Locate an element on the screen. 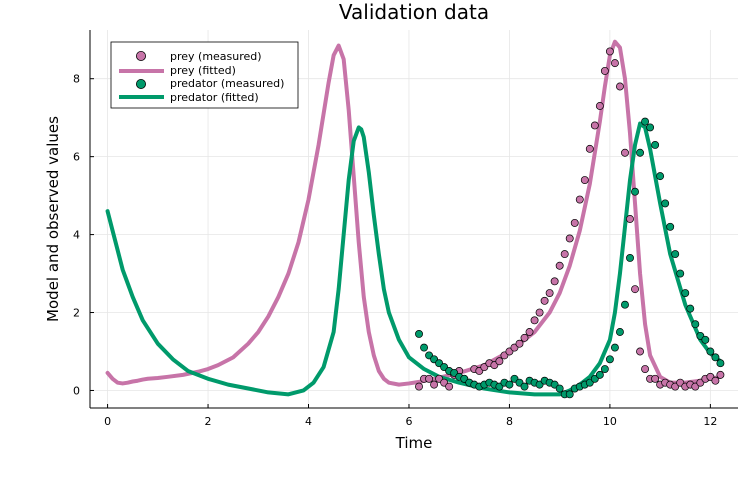 The width and height of the screenshot is (750, 500). chart-title: Validation data is located at coordinates (414, 12).